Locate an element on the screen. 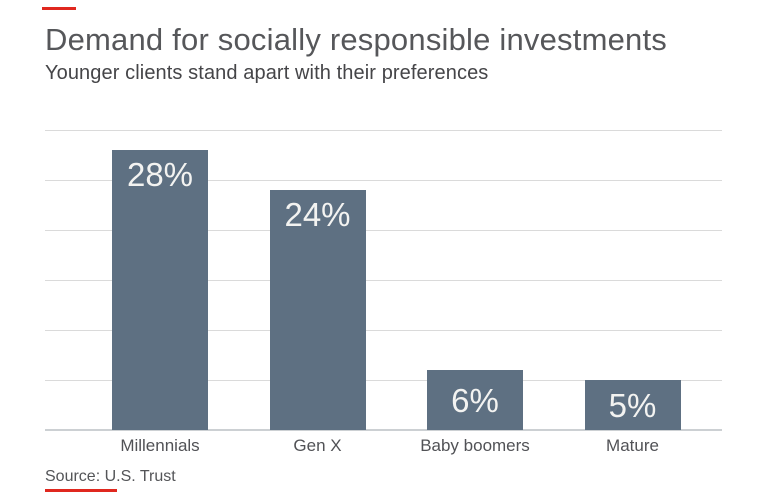 Image resolution: width=767 pixels, height=500 pixels. bar-value-label: 24% is located at coordinates (317, 214).